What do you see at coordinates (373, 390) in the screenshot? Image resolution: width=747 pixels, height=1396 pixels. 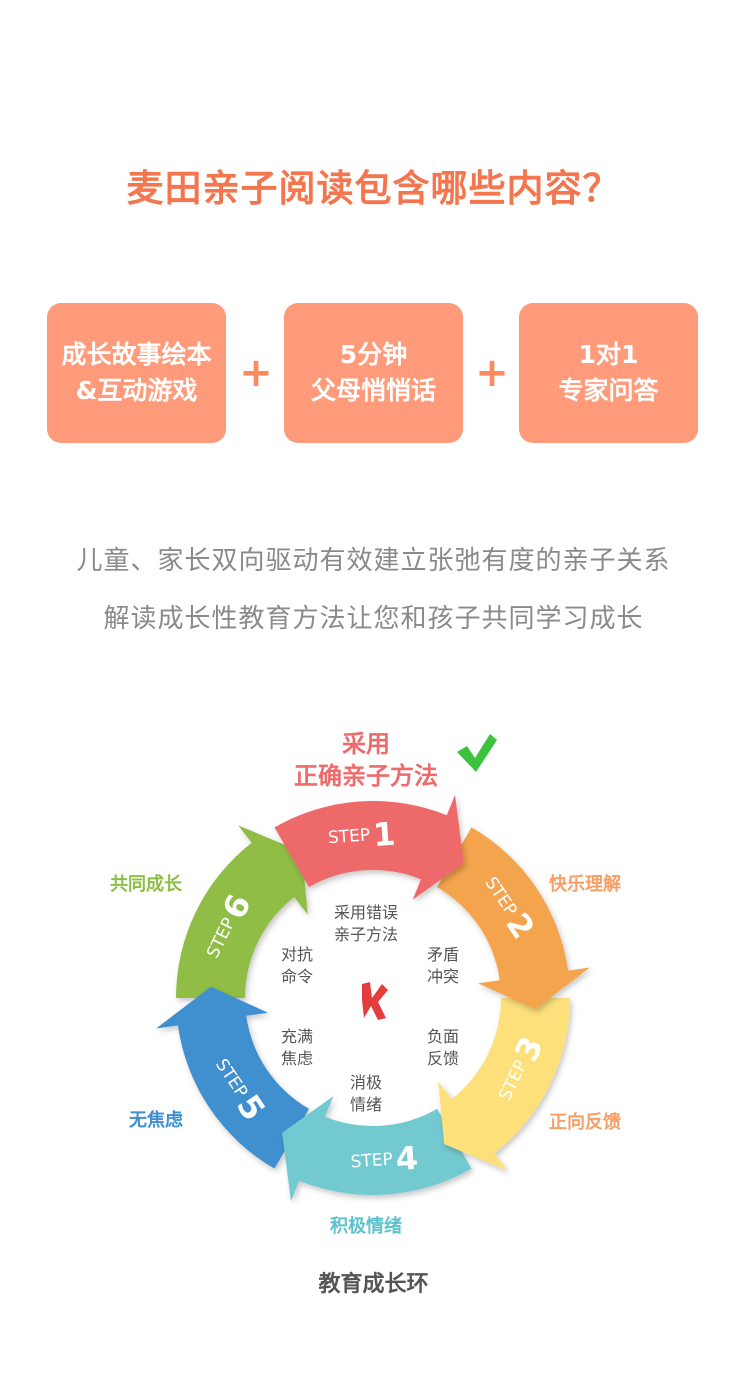 I see `box-line: 父母悄悄话` at bounding box center [373, 390].